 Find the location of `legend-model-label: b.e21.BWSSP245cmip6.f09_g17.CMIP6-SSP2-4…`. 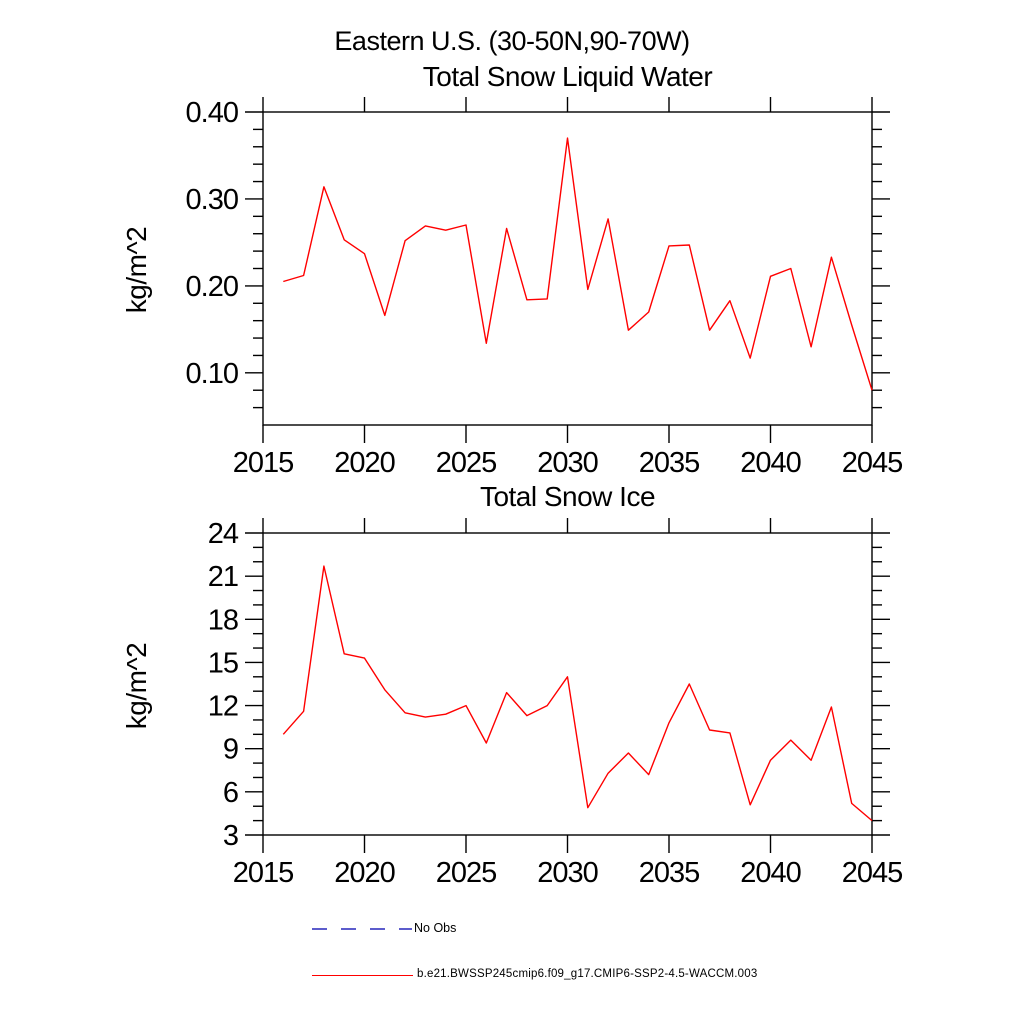

legend-model-label: b.e21.BWSSP245cmip6.f09_g17.CMIP6-SSP2-4… is located at coordinates (587, 974).